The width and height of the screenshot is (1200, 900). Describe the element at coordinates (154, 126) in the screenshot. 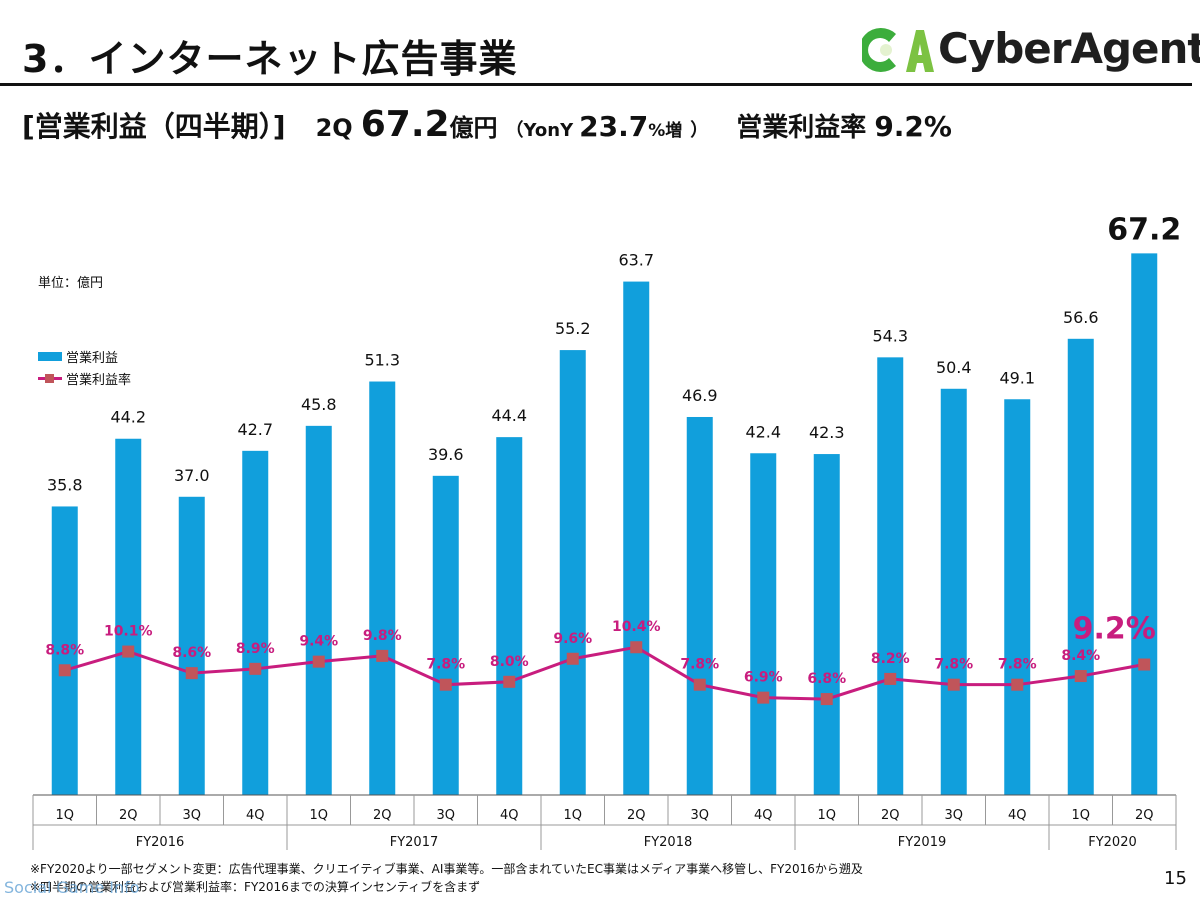

I see `subtitle-label: [営業利益（四半期）]` at that location.